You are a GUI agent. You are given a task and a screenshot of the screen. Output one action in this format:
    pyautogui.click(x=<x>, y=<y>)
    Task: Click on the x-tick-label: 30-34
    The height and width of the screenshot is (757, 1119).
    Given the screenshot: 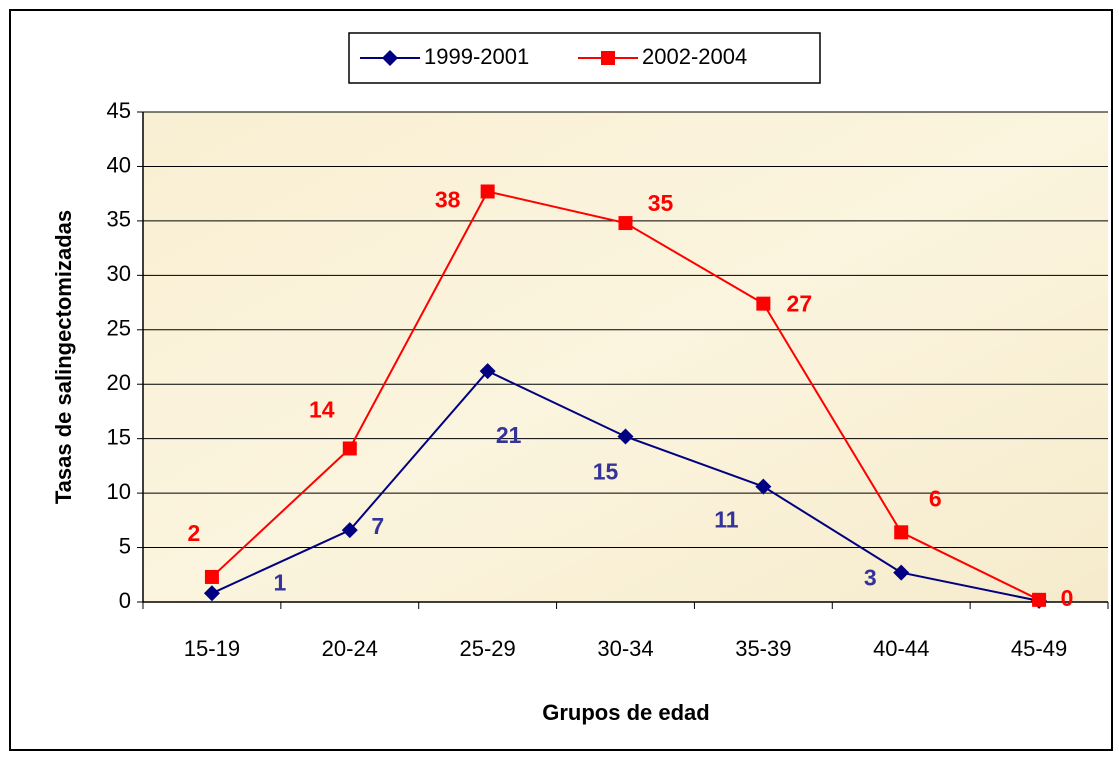 What is the action you would take?
    pyautogui.click(x=625, y=648)
    